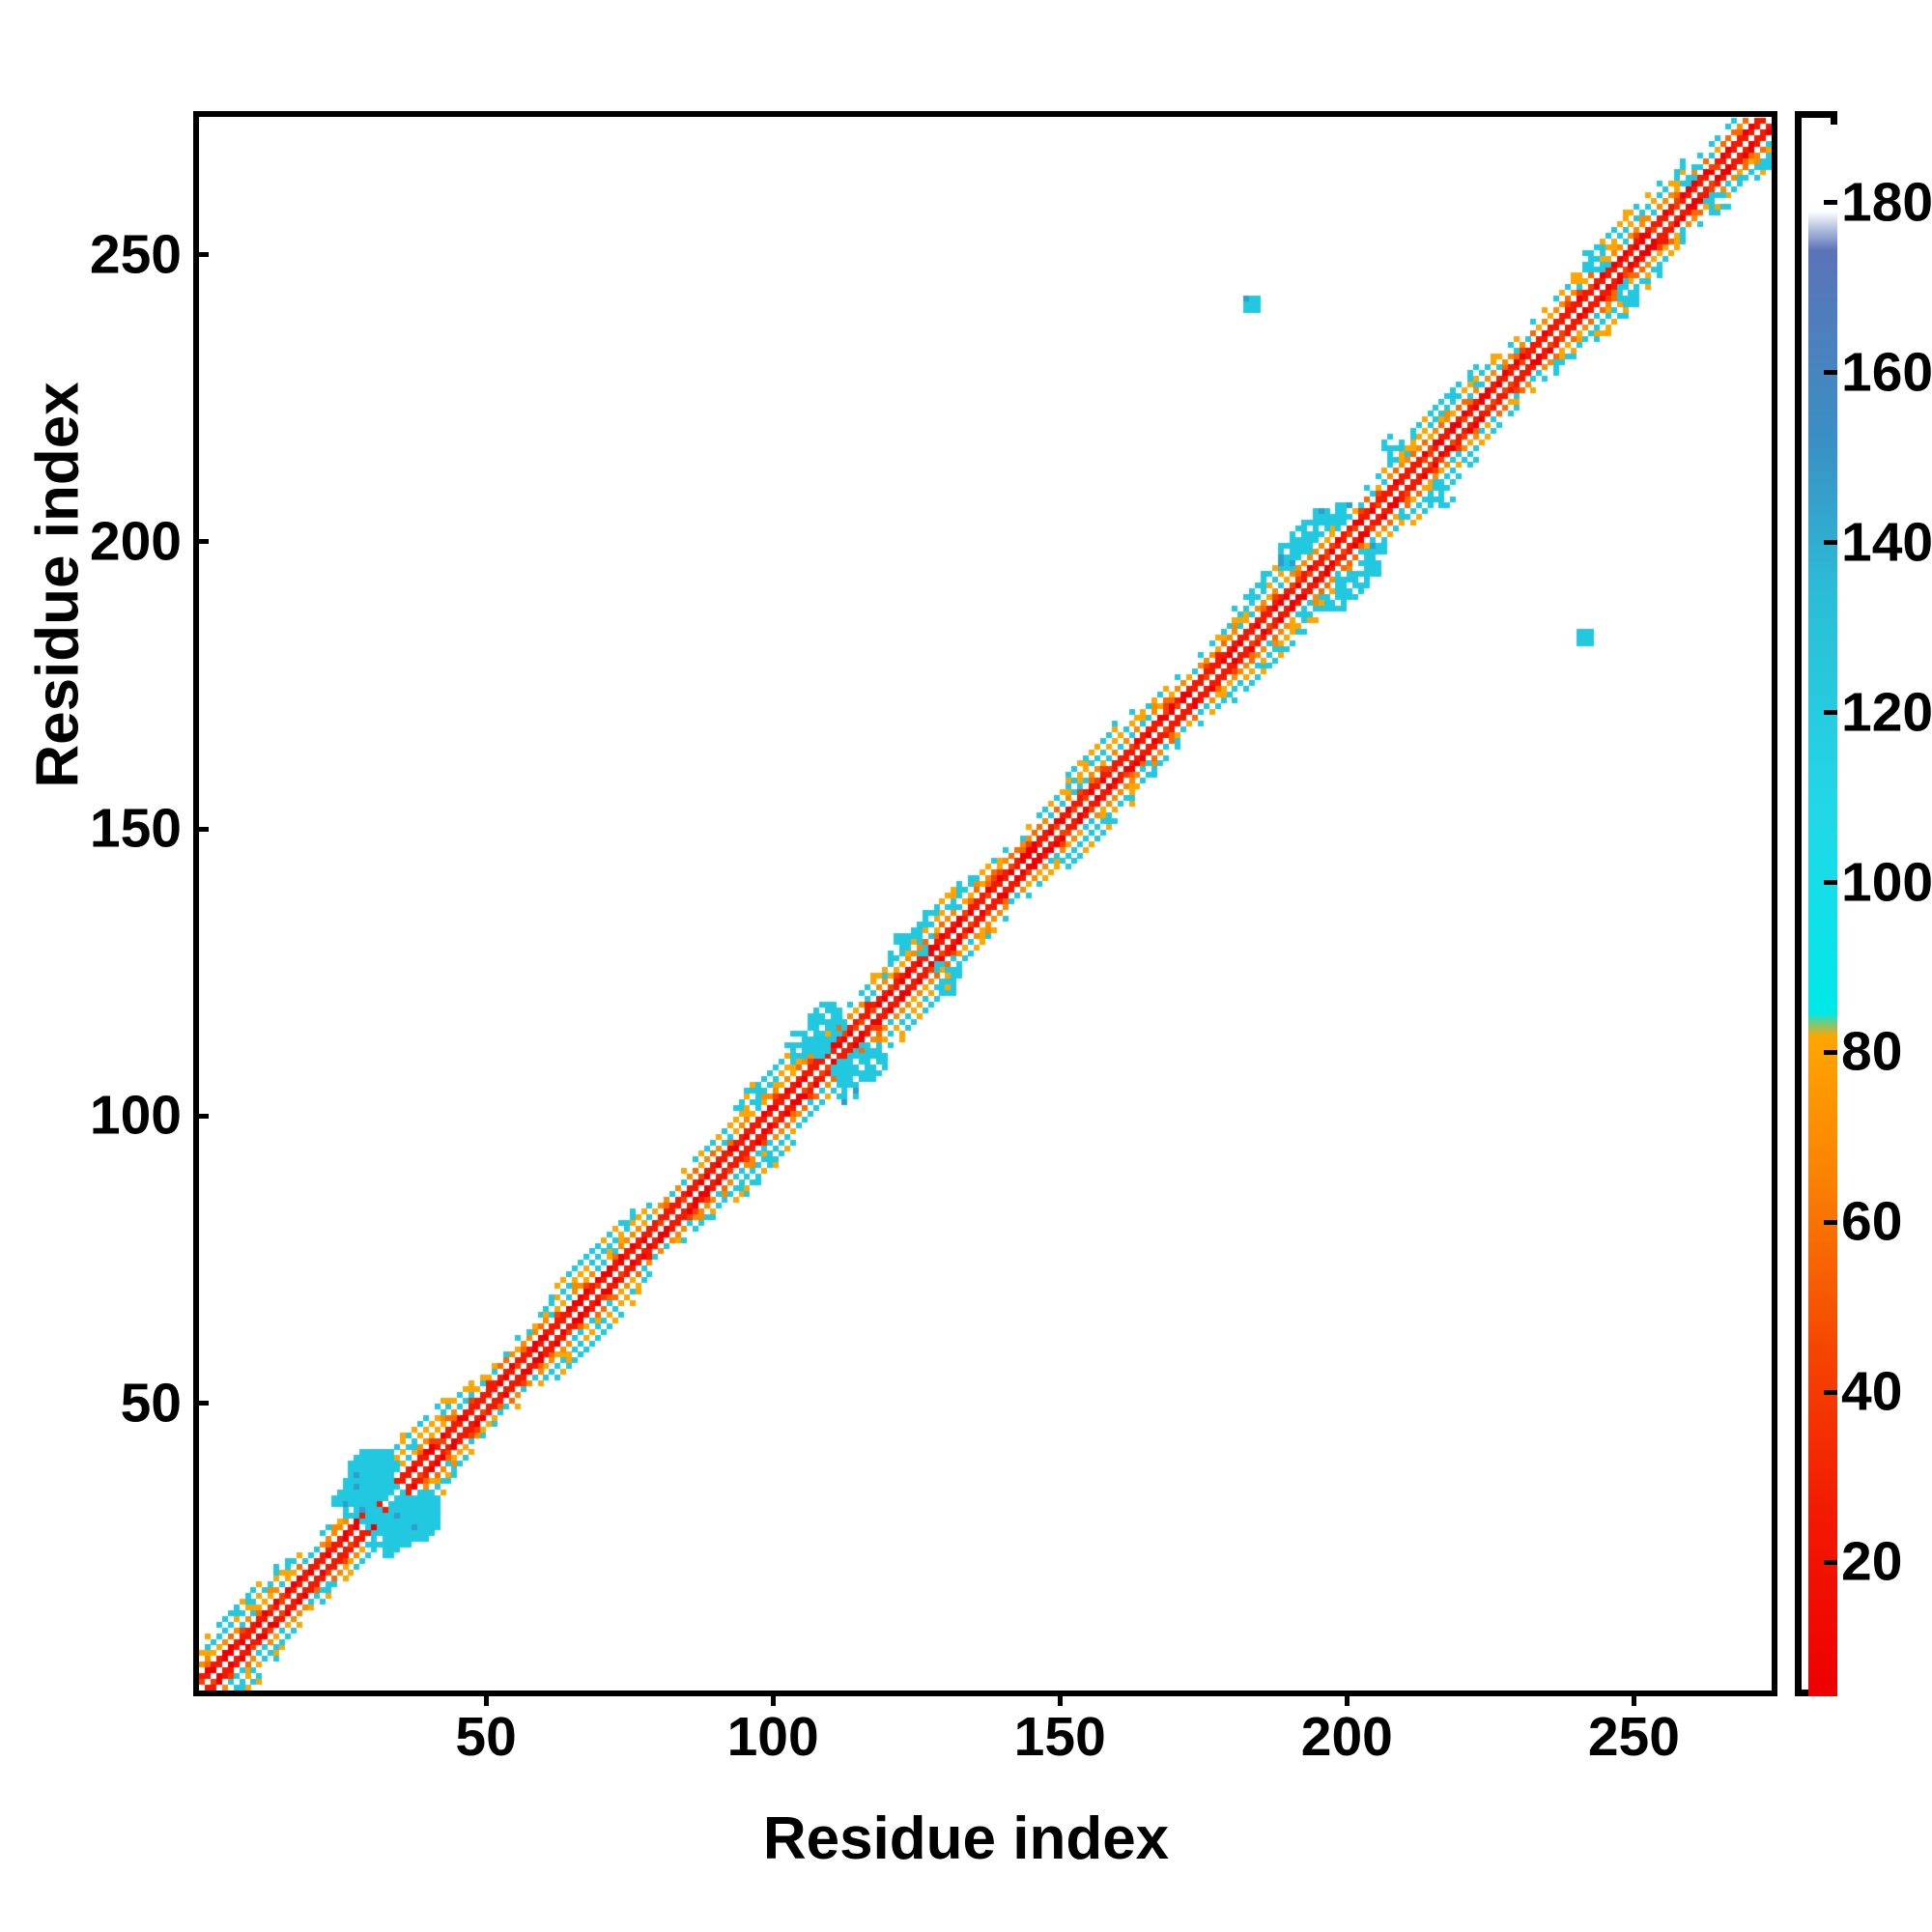 The width and height of the screenshot is (1932, 1932). Describe the element at coordinates (486, 1737) in the screenshot. I see `x-tick-label: 50` at that location.